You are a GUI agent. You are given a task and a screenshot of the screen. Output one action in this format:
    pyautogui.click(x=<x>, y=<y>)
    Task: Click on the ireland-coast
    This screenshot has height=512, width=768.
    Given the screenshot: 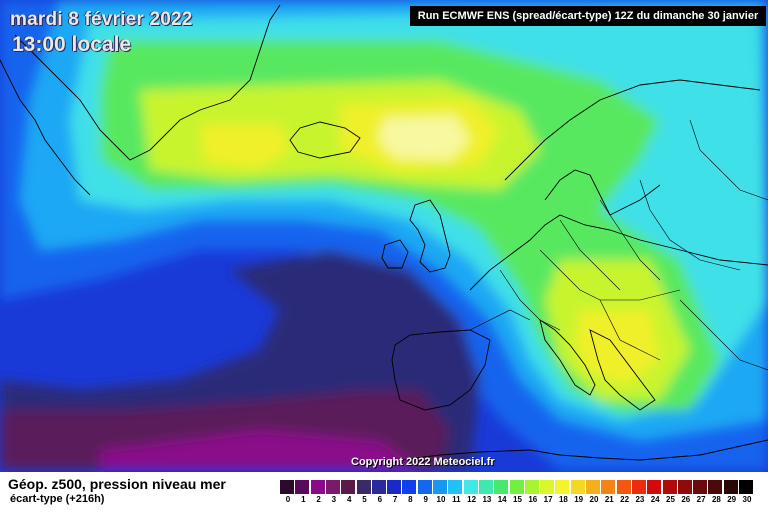 What is the action you would take?
    pyautogui.click(x=395, y=254)
    